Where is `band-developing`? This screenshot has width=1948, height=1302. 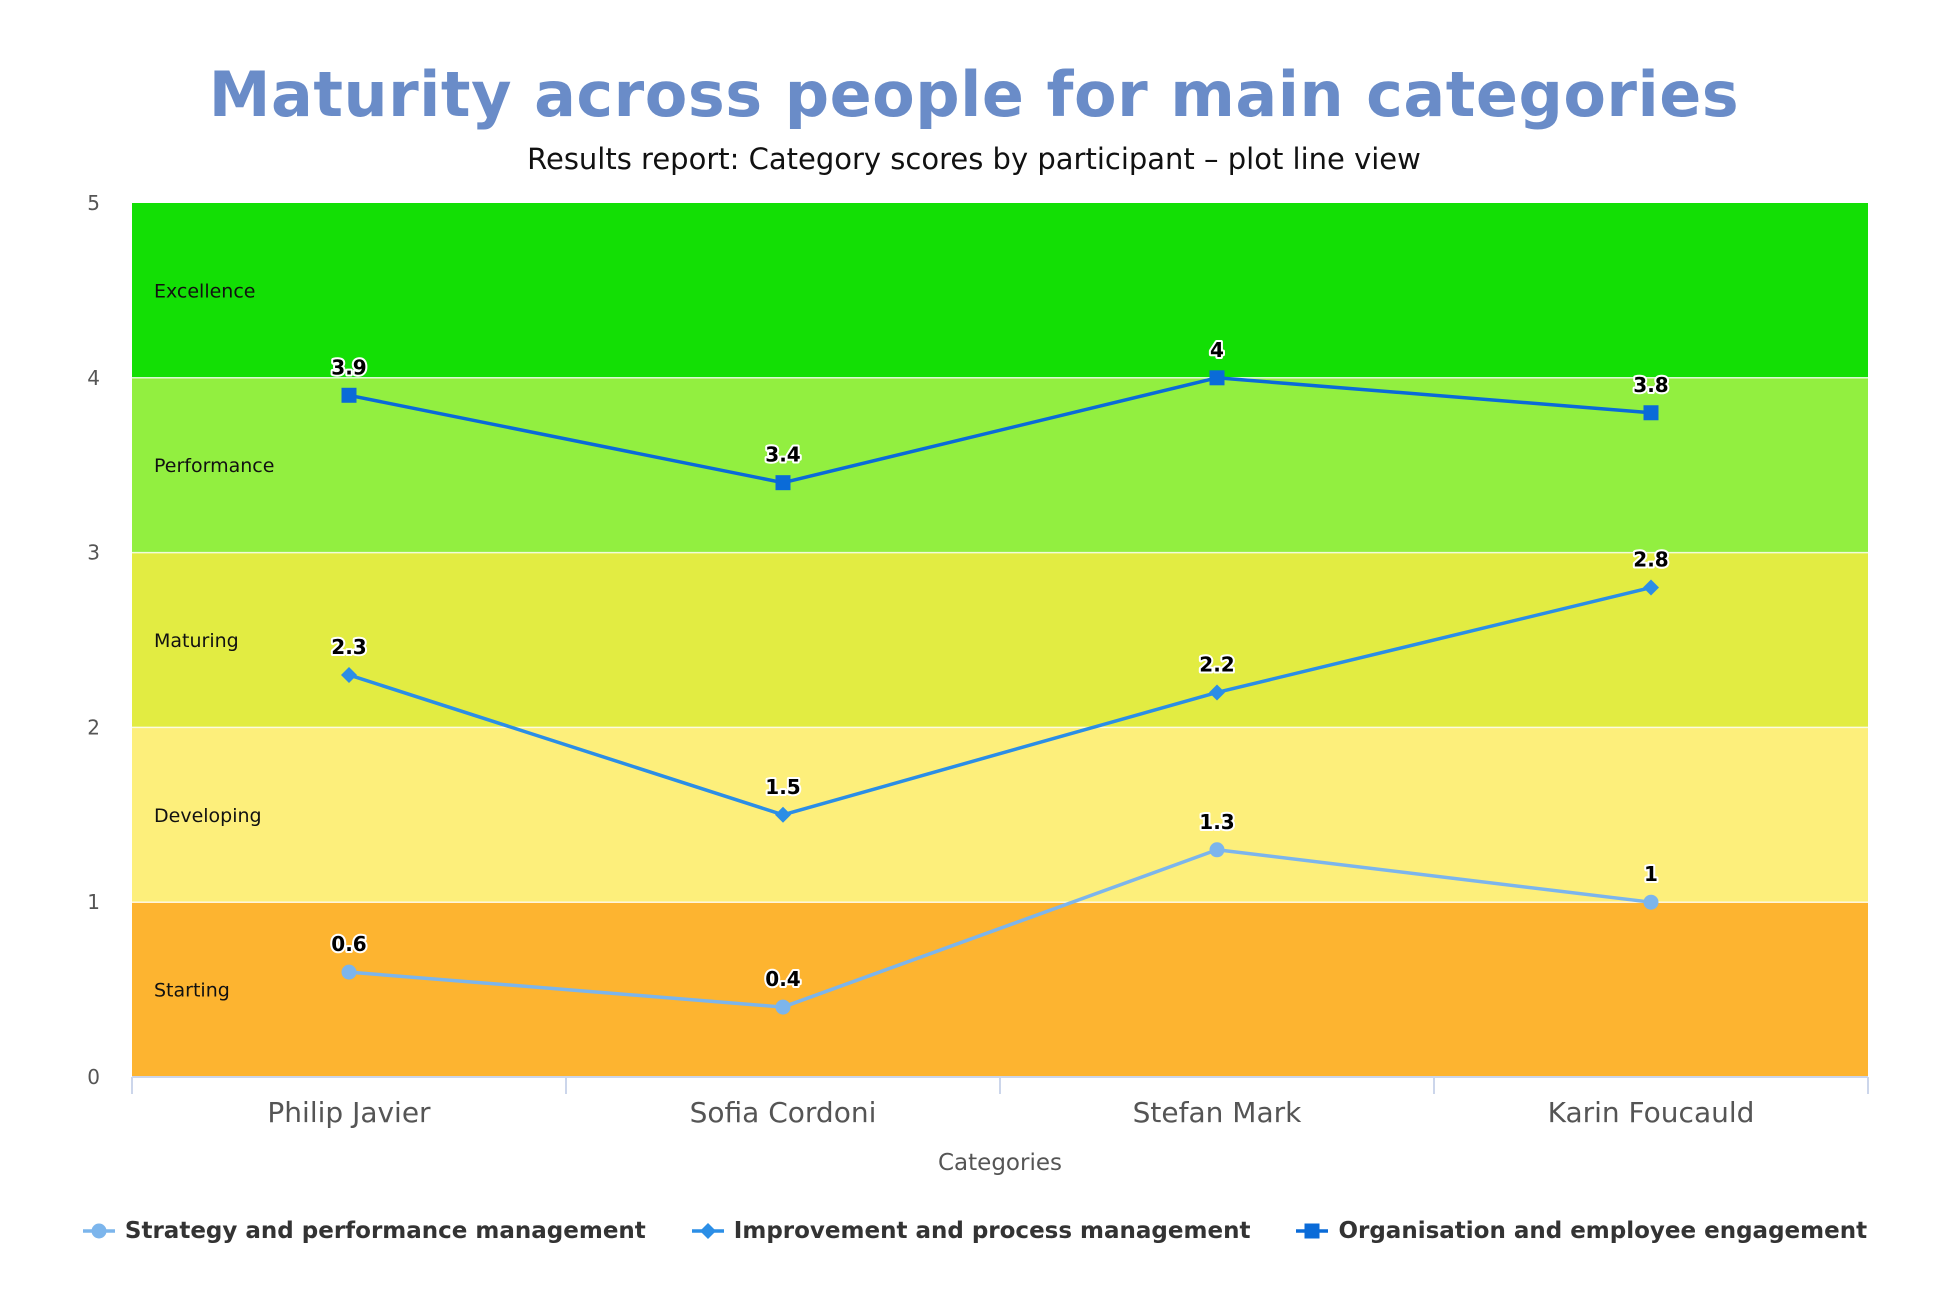 band-developing is located at coordinates (1000, 815).